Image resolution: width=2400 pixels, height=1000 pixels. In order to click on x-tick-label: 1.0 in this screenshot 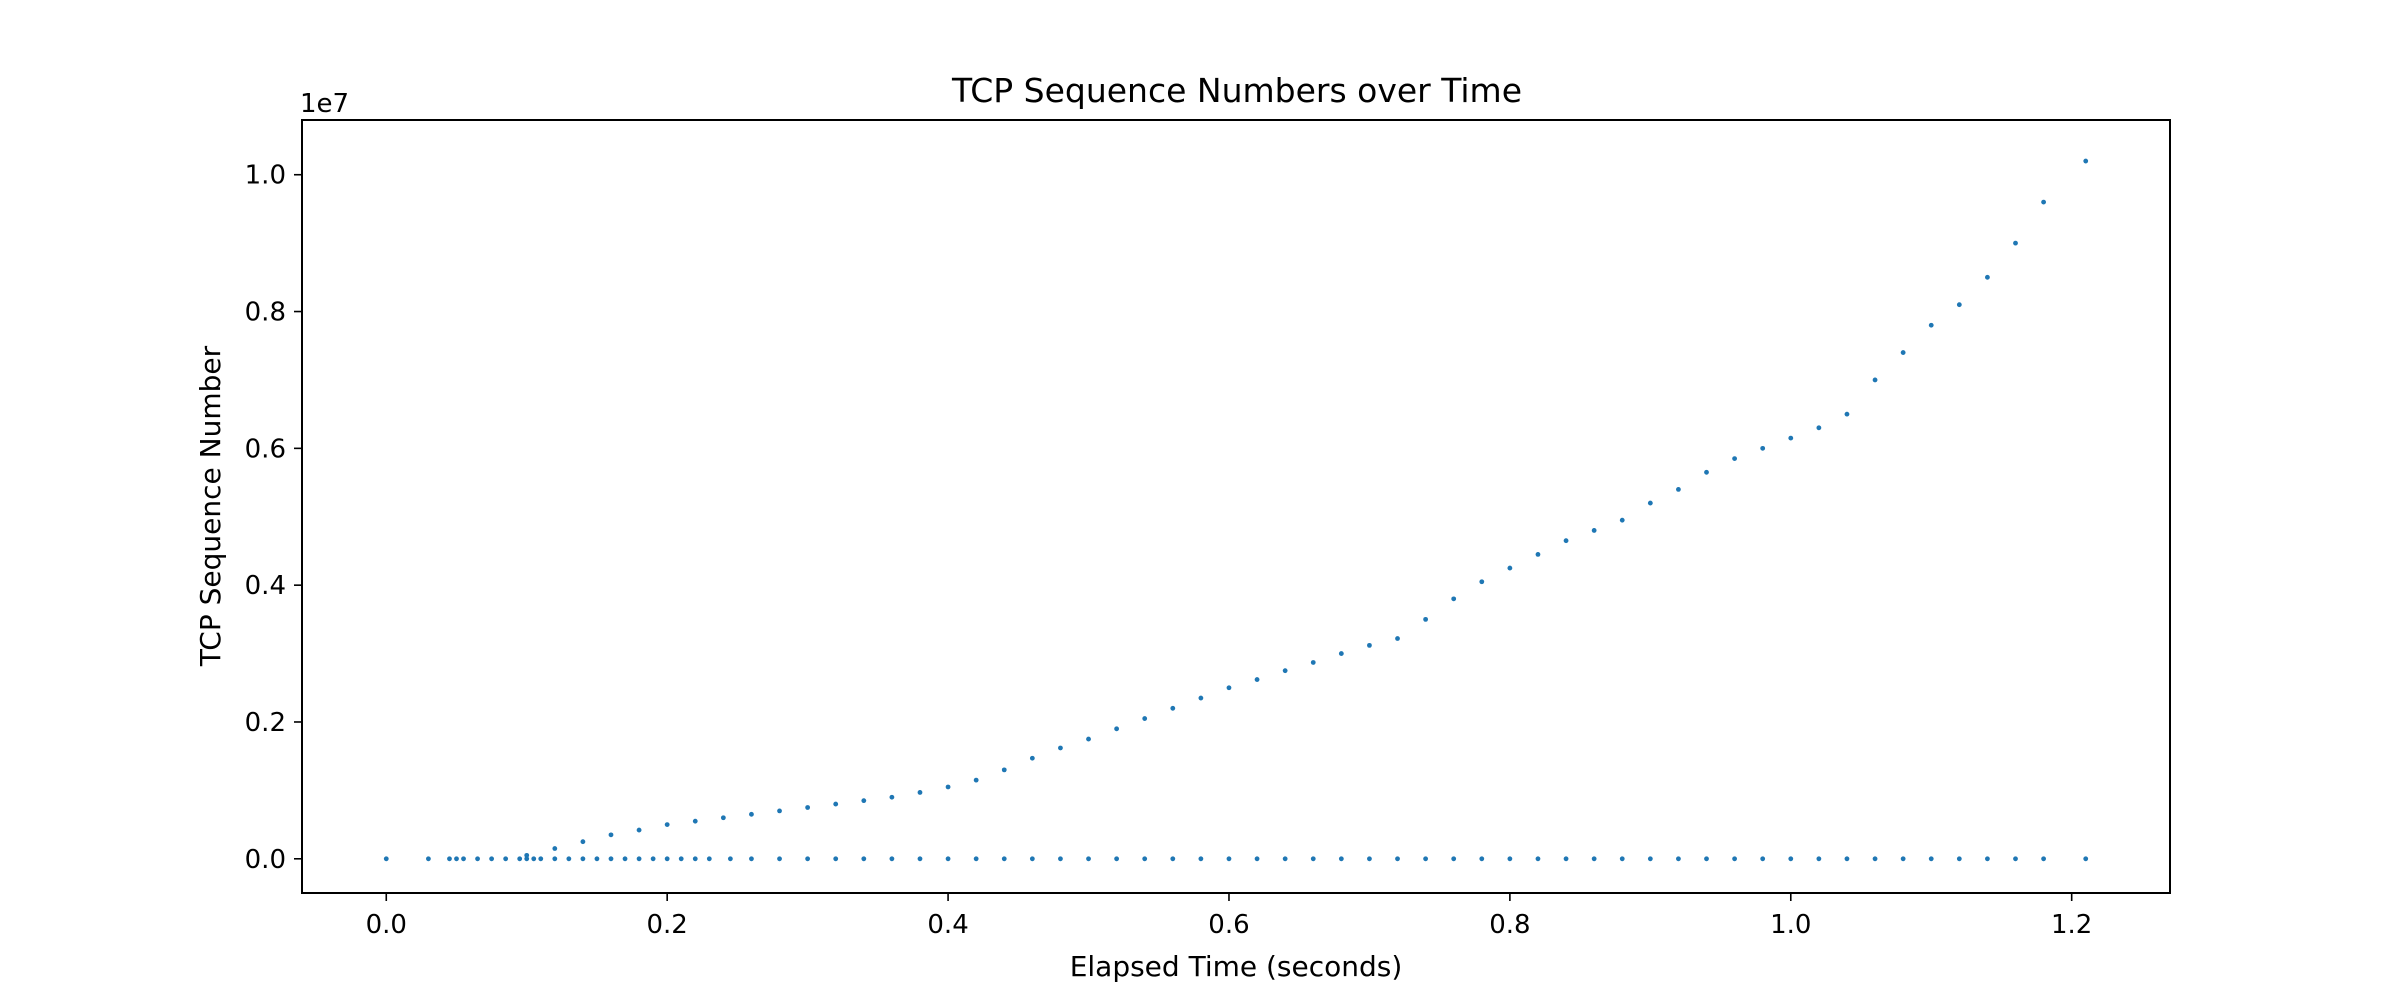, I will do `click(1790, 925)`.